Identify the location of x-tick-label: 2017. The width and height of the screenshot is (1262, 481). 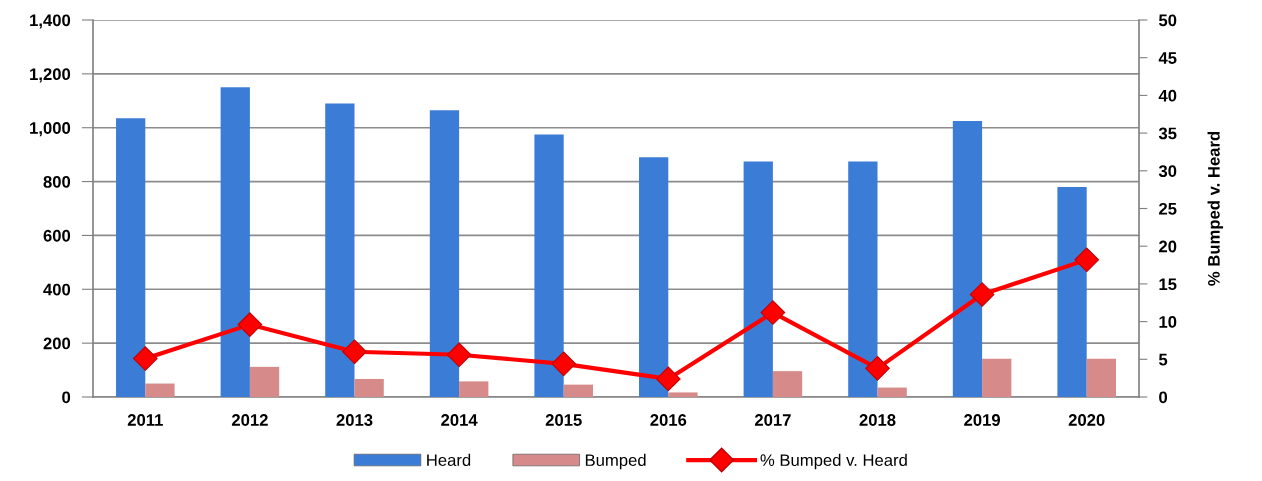
(772, 420).